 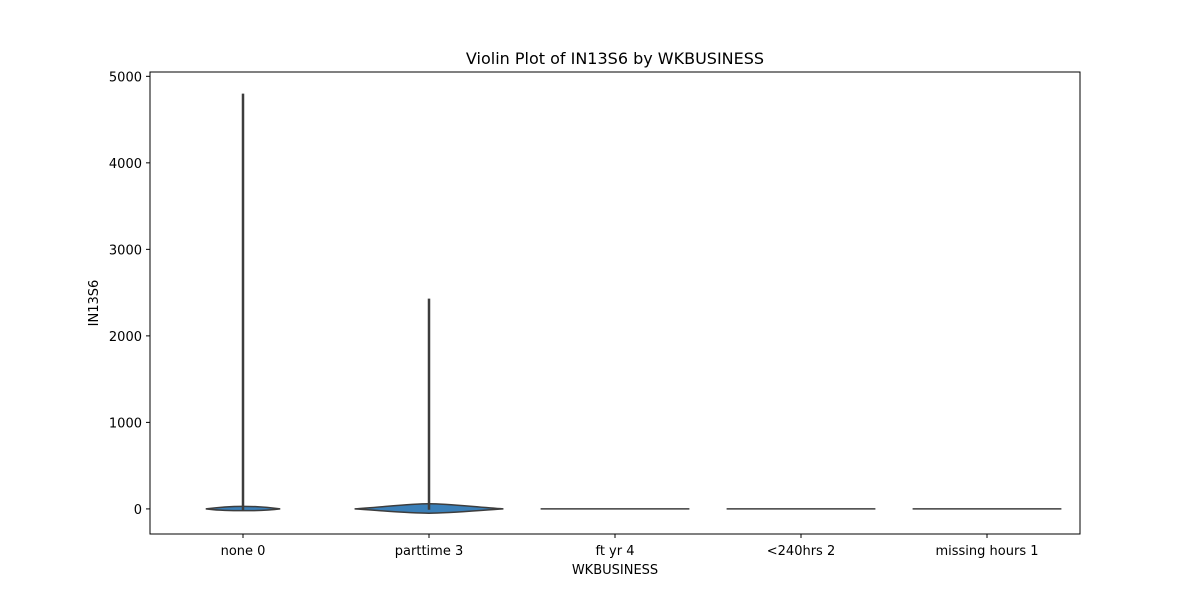 I want to click on y-tick-label: 1000, so click(x=125, y=423).